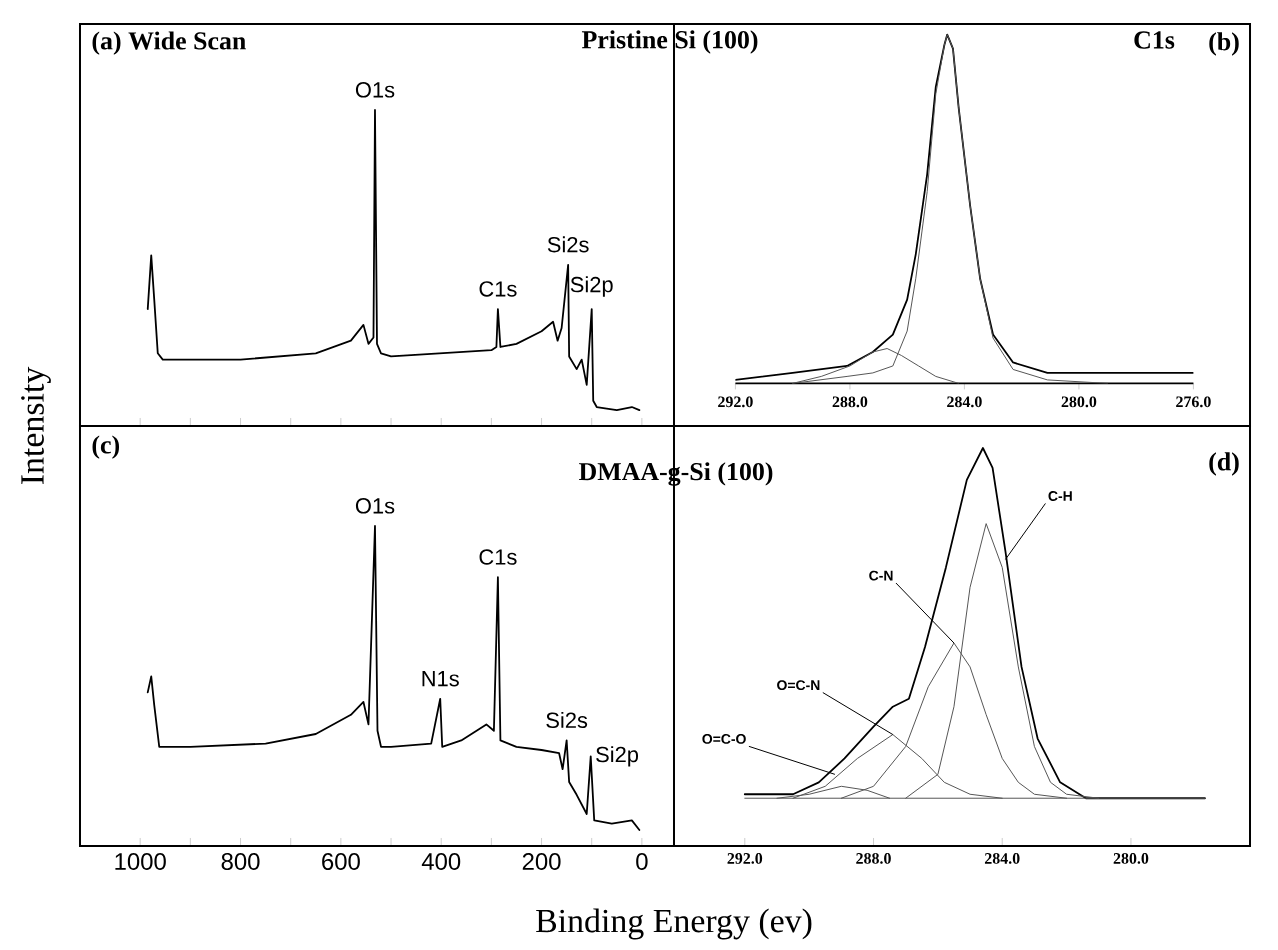 This screenshot has height=950, width=1278. I want to click on x-tick-label: 800, so click(240, 861).